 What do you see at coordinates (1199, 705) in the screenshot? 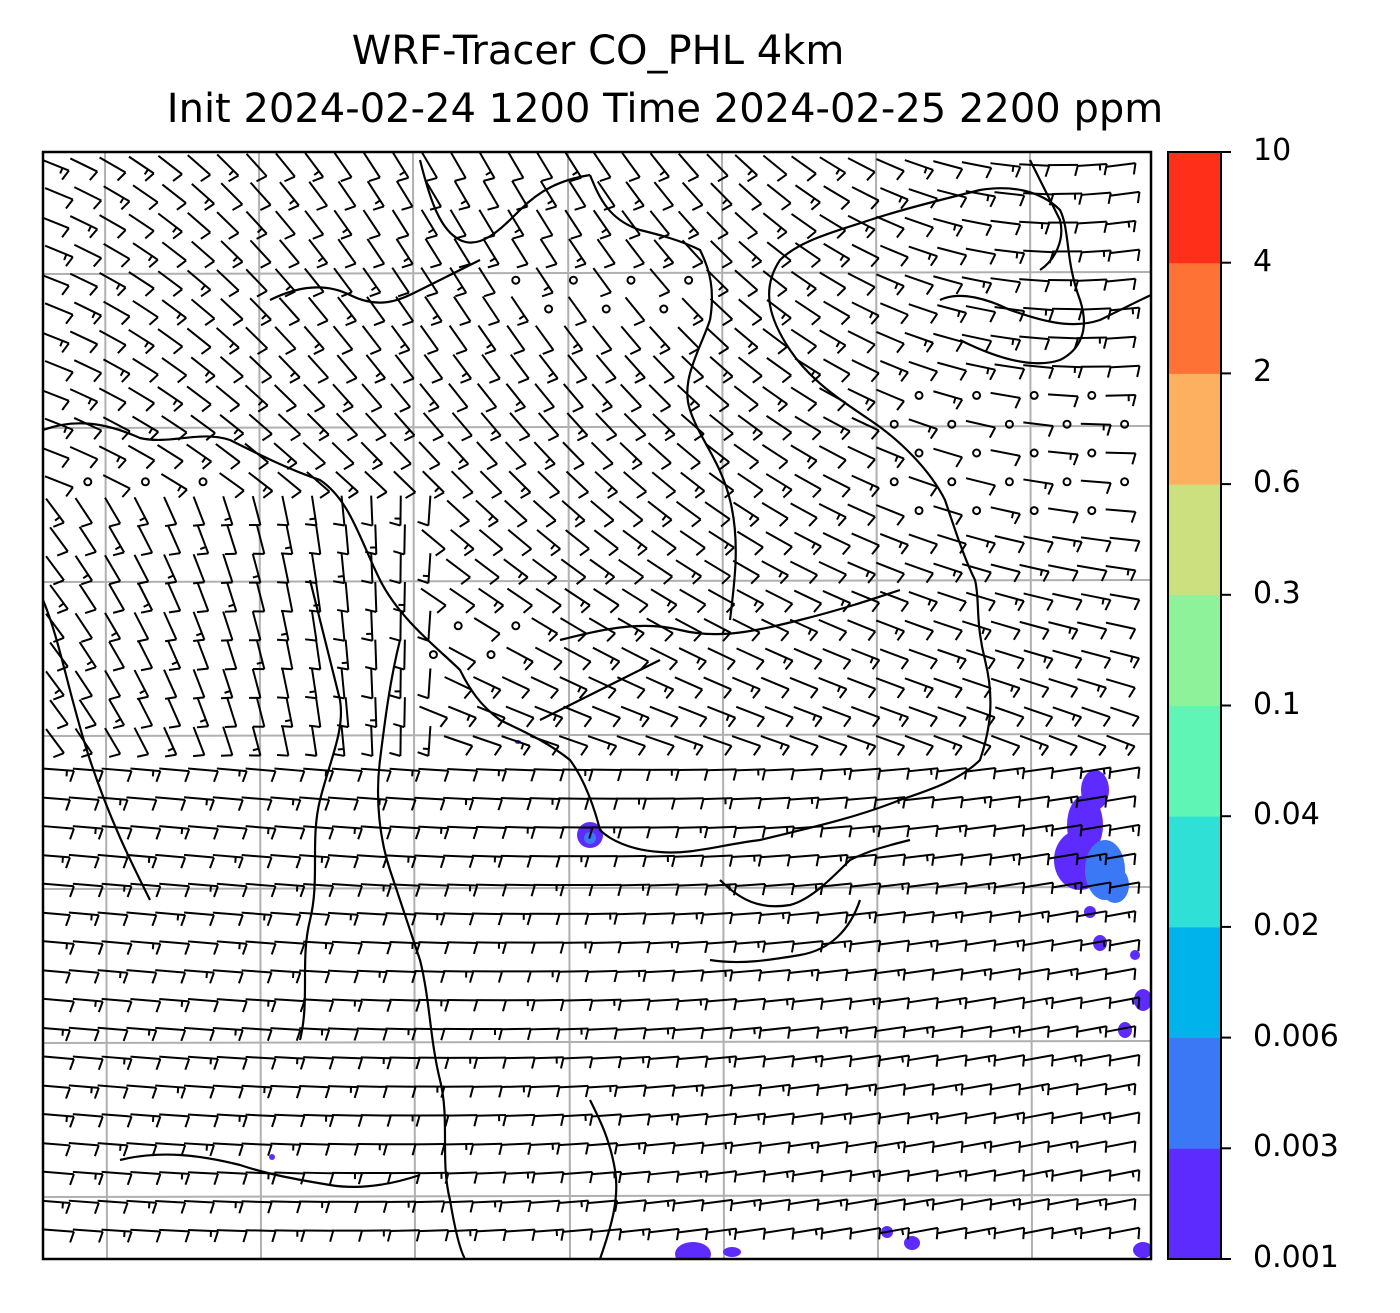
I see `colorbar` at bounding box center [1199, 705].